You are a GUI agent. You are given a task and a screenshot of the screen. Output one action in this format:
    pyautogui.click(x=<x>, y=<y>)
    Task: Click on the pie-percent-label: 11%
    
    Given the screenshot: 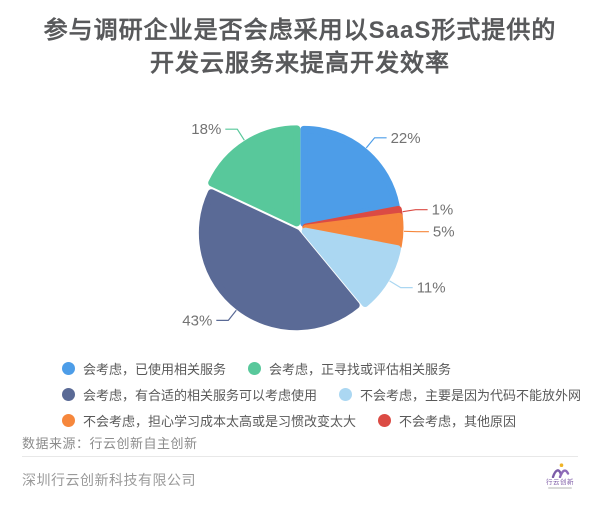 What is the action you would take?
    pyautogui.click(x=431, y=288)
    